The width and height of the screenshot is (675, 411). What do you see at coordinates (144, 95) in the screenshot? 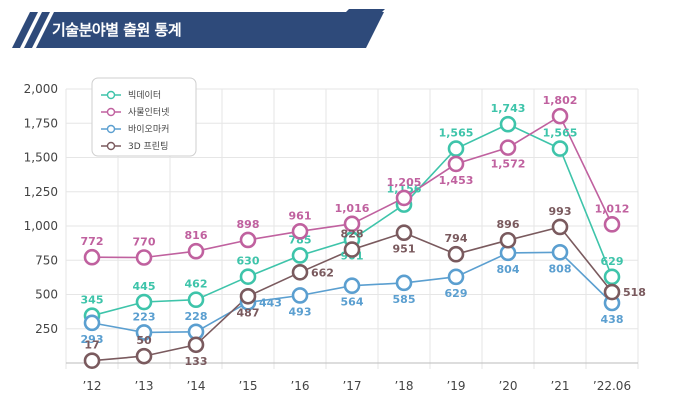
I see `legend-label: 빅데이터` at bounding box center [144, 95].